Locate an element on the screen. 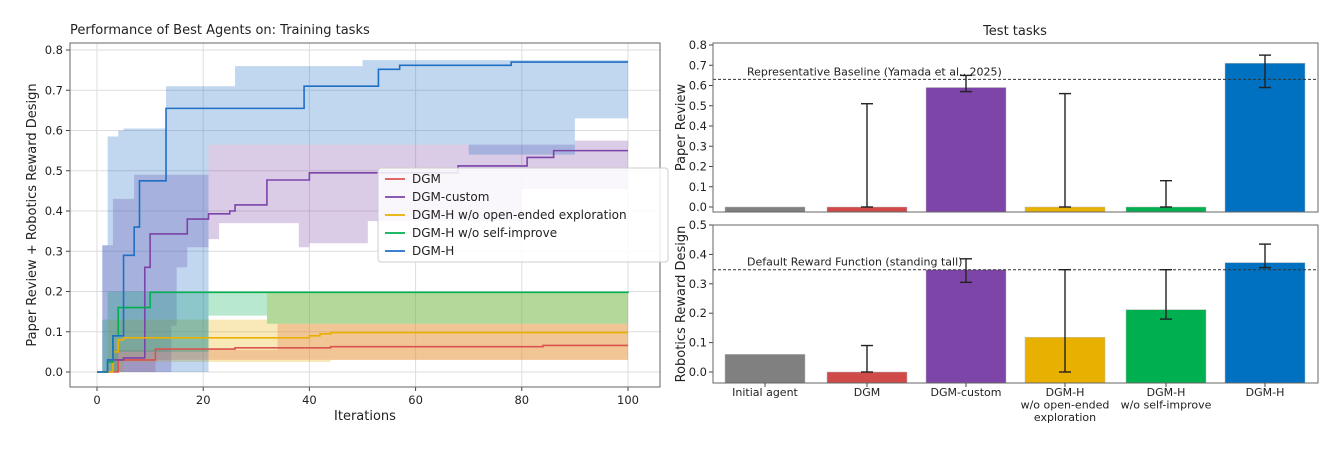 The height and width of the screenshot is (453, 1335). legend-label: DGM-H w/o self-improve is located at coordinates (484, 233).